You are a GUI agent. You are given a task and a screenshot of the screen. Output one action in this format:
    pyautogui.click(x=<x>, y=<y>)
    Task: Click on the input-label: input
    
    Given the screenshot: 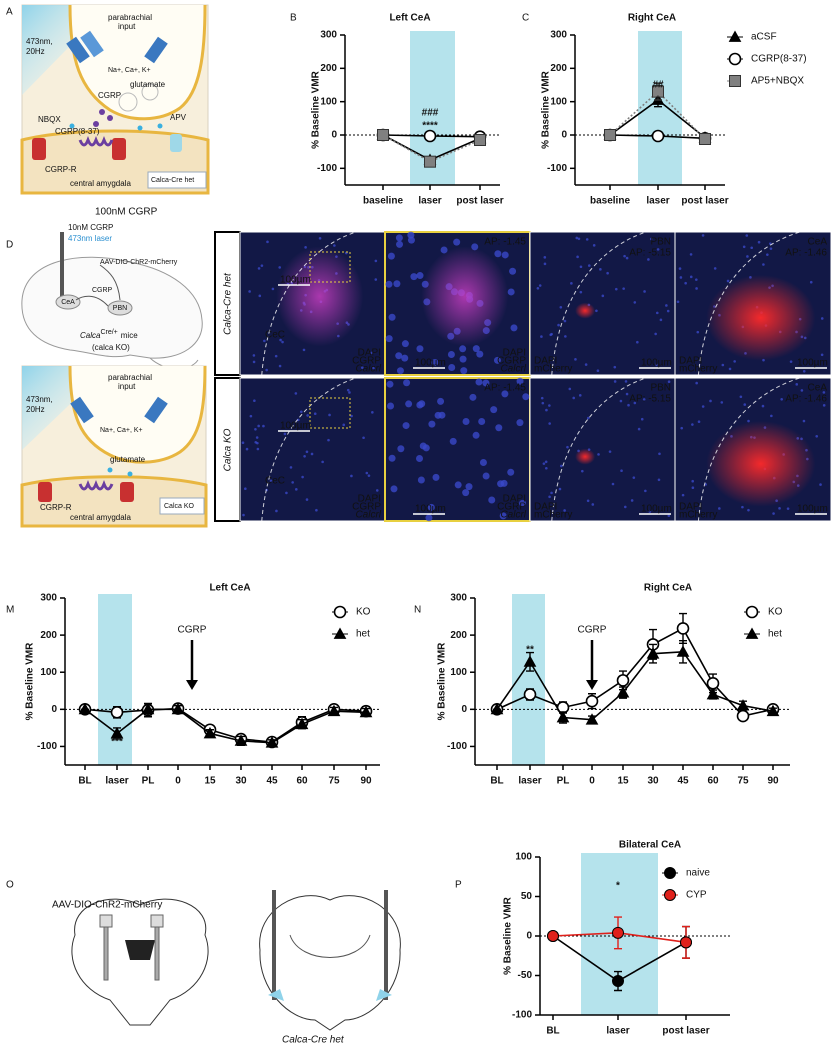 What is the action you would take?
    pyautogui.click(x=127, y=26)
    